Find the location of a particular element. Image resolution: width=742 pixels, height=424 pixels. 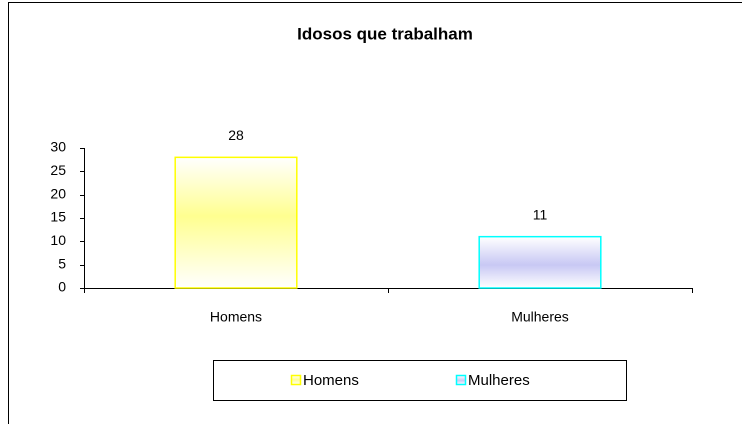

value-label: 28 is located at coordinates (236, 135).